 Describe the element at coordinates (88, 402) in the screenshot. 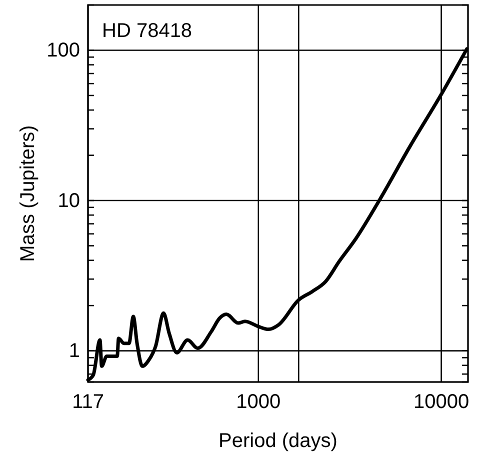

I see `x-tick-label: 117` at that location.